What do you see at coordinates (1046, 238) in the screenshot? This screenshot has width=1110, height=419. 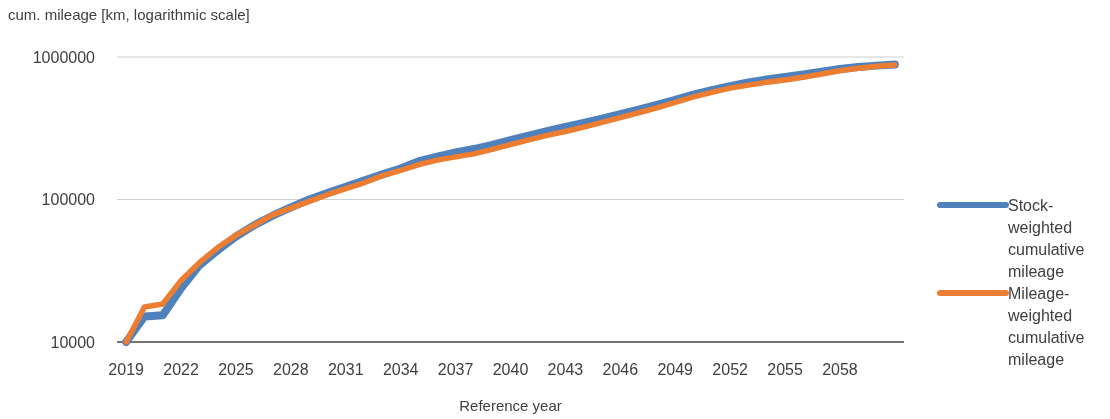 I see `legend-label: Stock-weighted cumulative mileage` at bounding box center [1046, 238].